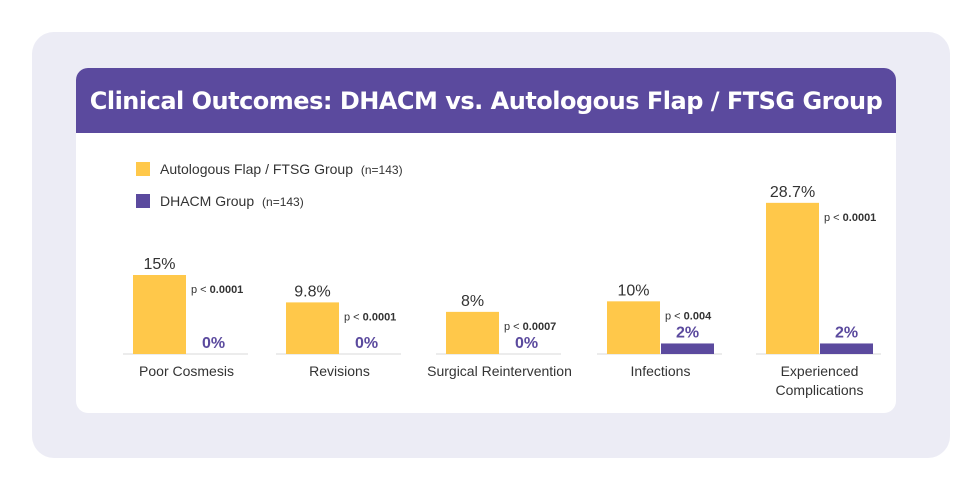 Image resolution: width=980 pixels, height=490 pixels. I want to click on legend-item-dhacm: DHACM Group (n=143), so click(232, 201).